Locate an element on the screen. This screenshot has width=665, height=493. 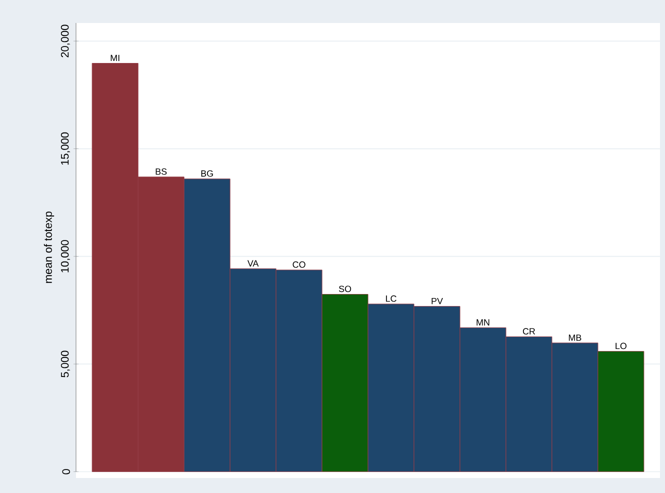
x-tick-label: BS is located at coordinates (161, 171).